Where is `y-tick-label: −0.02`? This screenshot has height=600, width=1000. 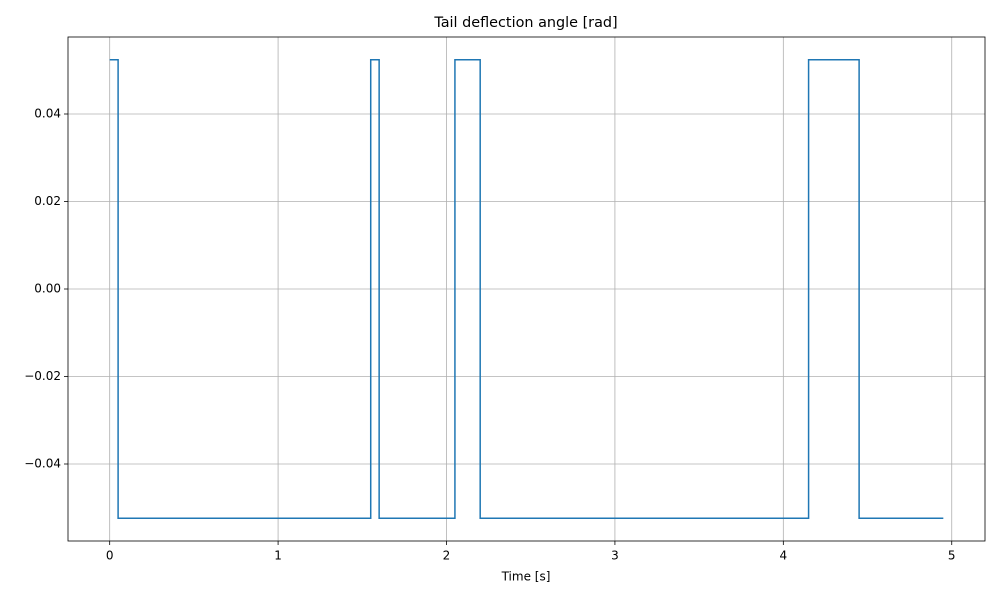
y-tick-label: −0.02 is located at coordinates (42, 376).